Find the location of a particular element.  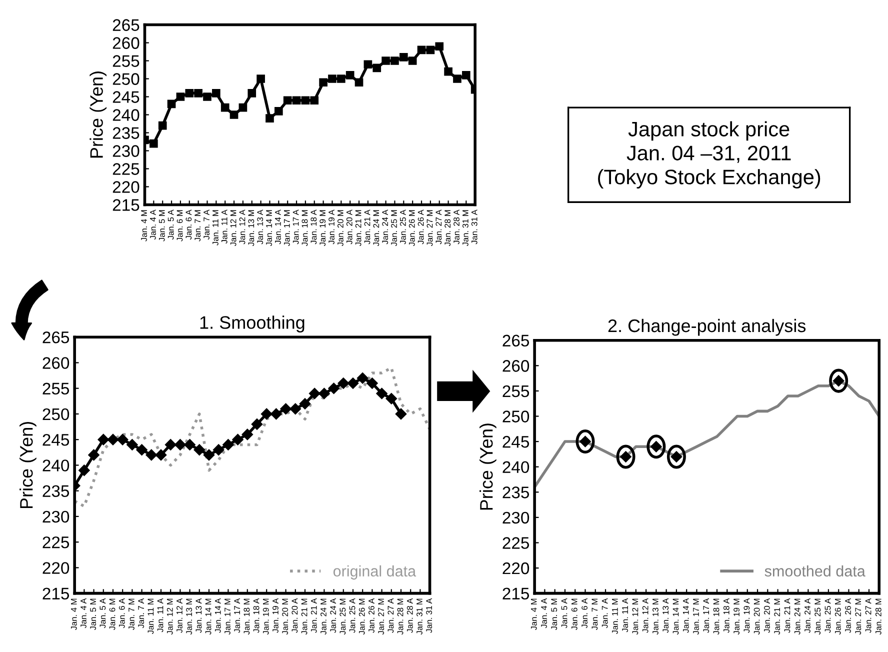

line-series is located at coordinates (252, 437).